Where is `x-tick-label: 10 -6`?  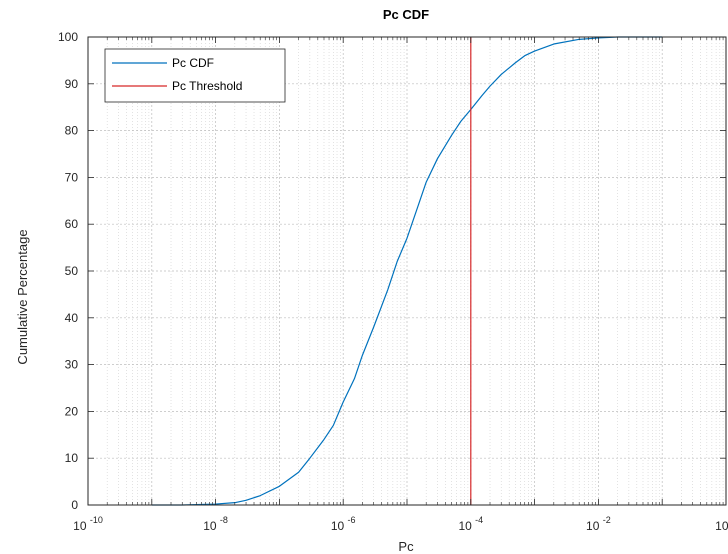
x-tick-label: 10 -6 is located at coordinates (343, 524).